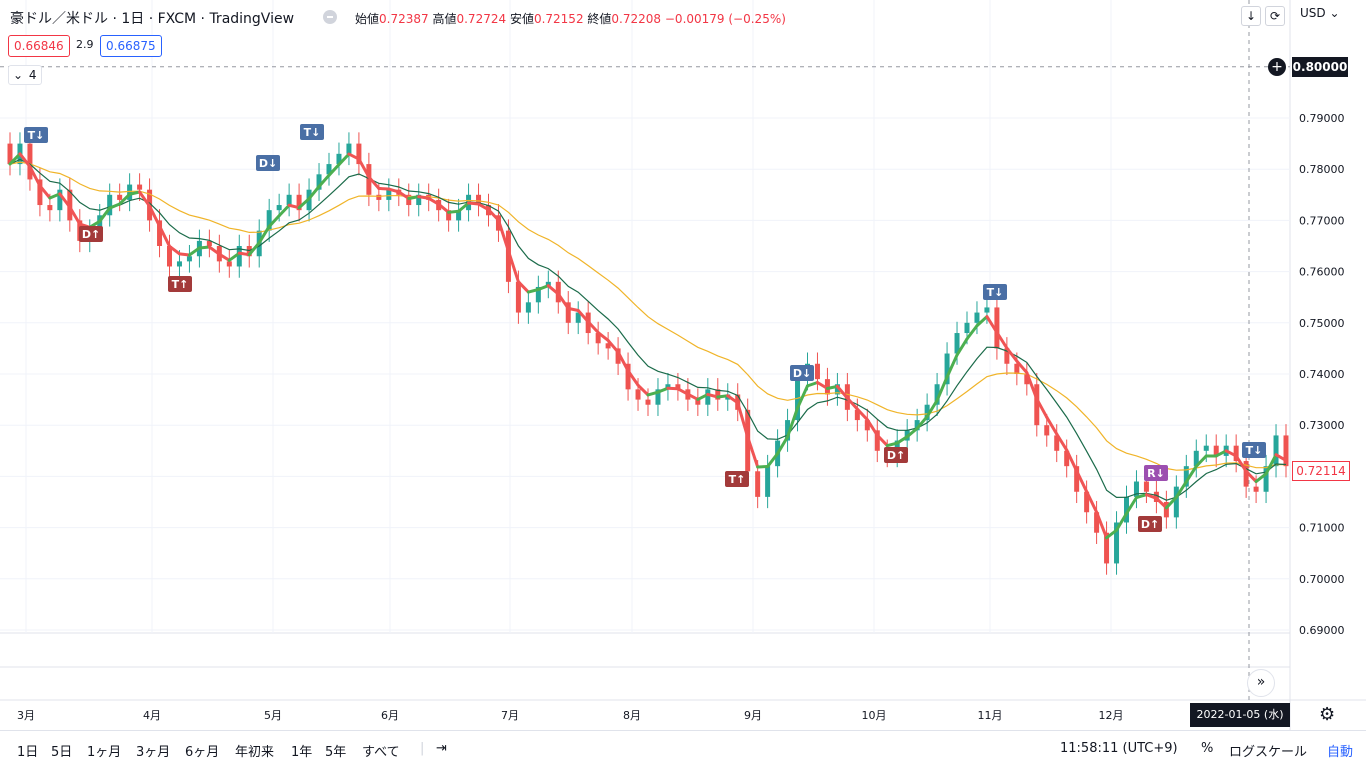 The height and width of the screenshot is (769, 1366). Describe the element at coordinates (632, 715) in the screenshot. I see `month-tick-label: 8月` at that location.